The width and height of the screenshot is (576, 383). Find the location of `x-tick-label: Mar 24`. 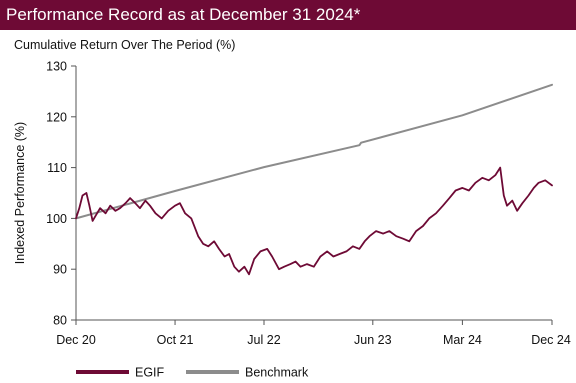

x-tick-label: Mar 24 is located at coordinates (462, 340).